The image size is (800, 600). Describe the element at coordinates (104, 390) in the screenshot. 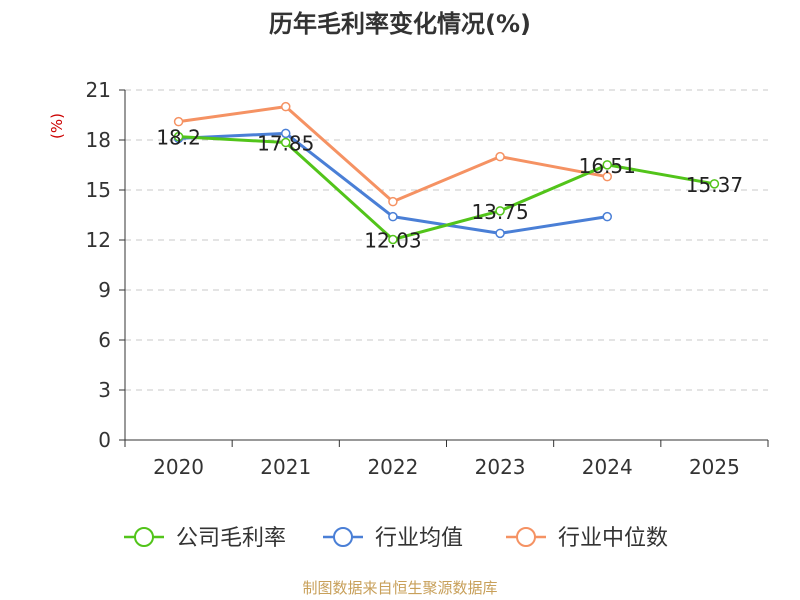

I see `y-tick-label: 3` at that location.